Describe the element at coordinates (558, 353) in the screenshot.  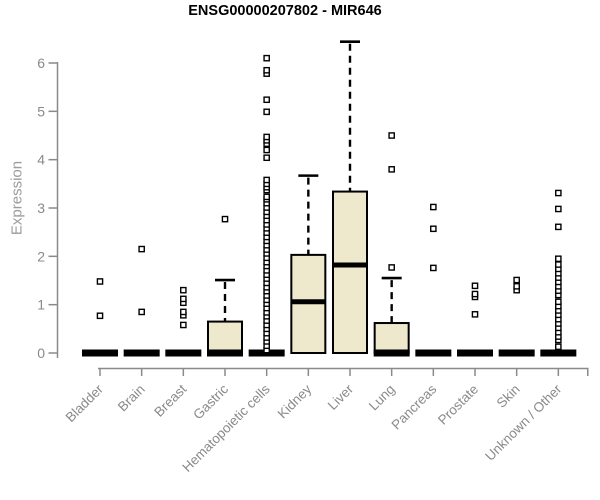
I see `collapsed-box-unknown-other` at that location.